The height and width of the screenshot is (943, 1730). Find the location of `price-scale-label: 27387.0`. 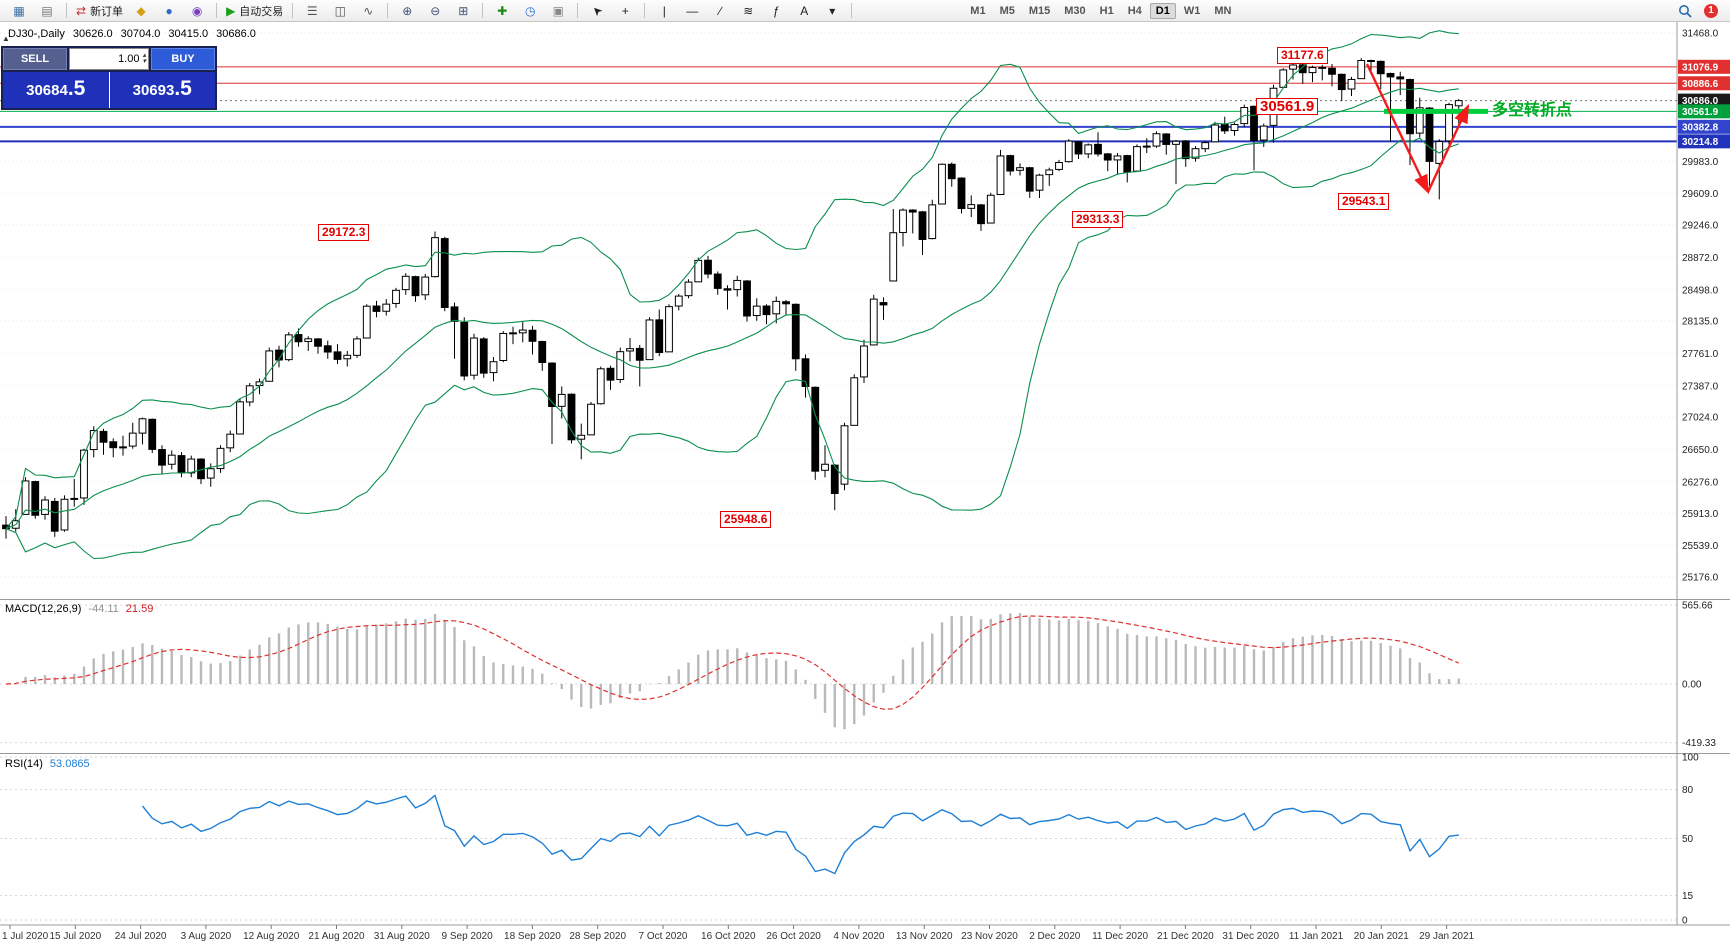

price-scale-label: 27387.0 is located at coordinates (1700, 386).